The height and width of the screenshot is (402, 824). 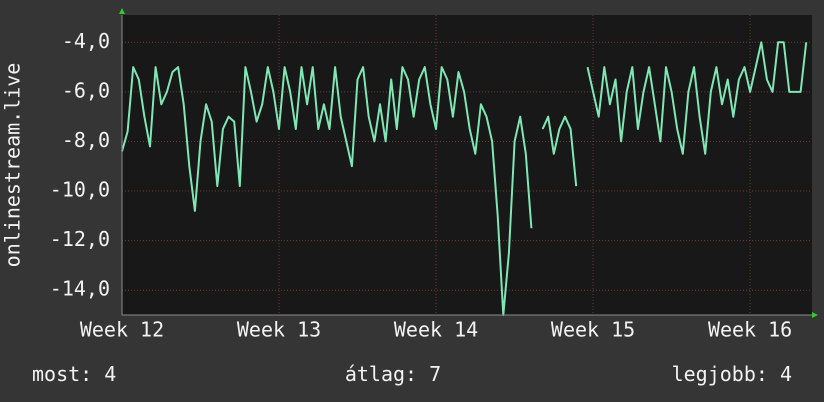 What do you see at coordinates (80, 190) in the screenshot?
I see `y-tick-label: -10,0` at bounding box center [80, 190].